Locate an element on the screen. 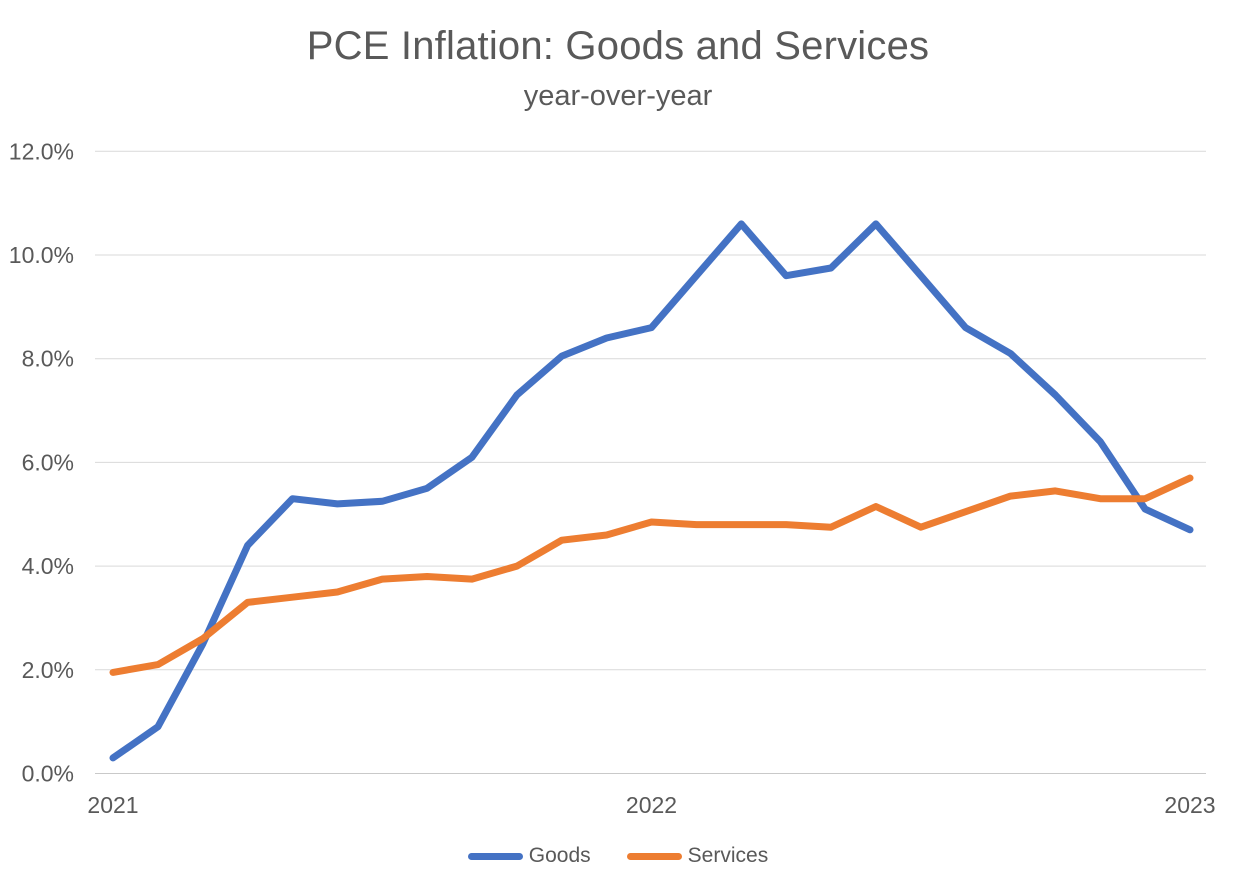 This screenshot has height=890, width=1236. chart-legend: Goods Services is located at coordinates (618, 856).